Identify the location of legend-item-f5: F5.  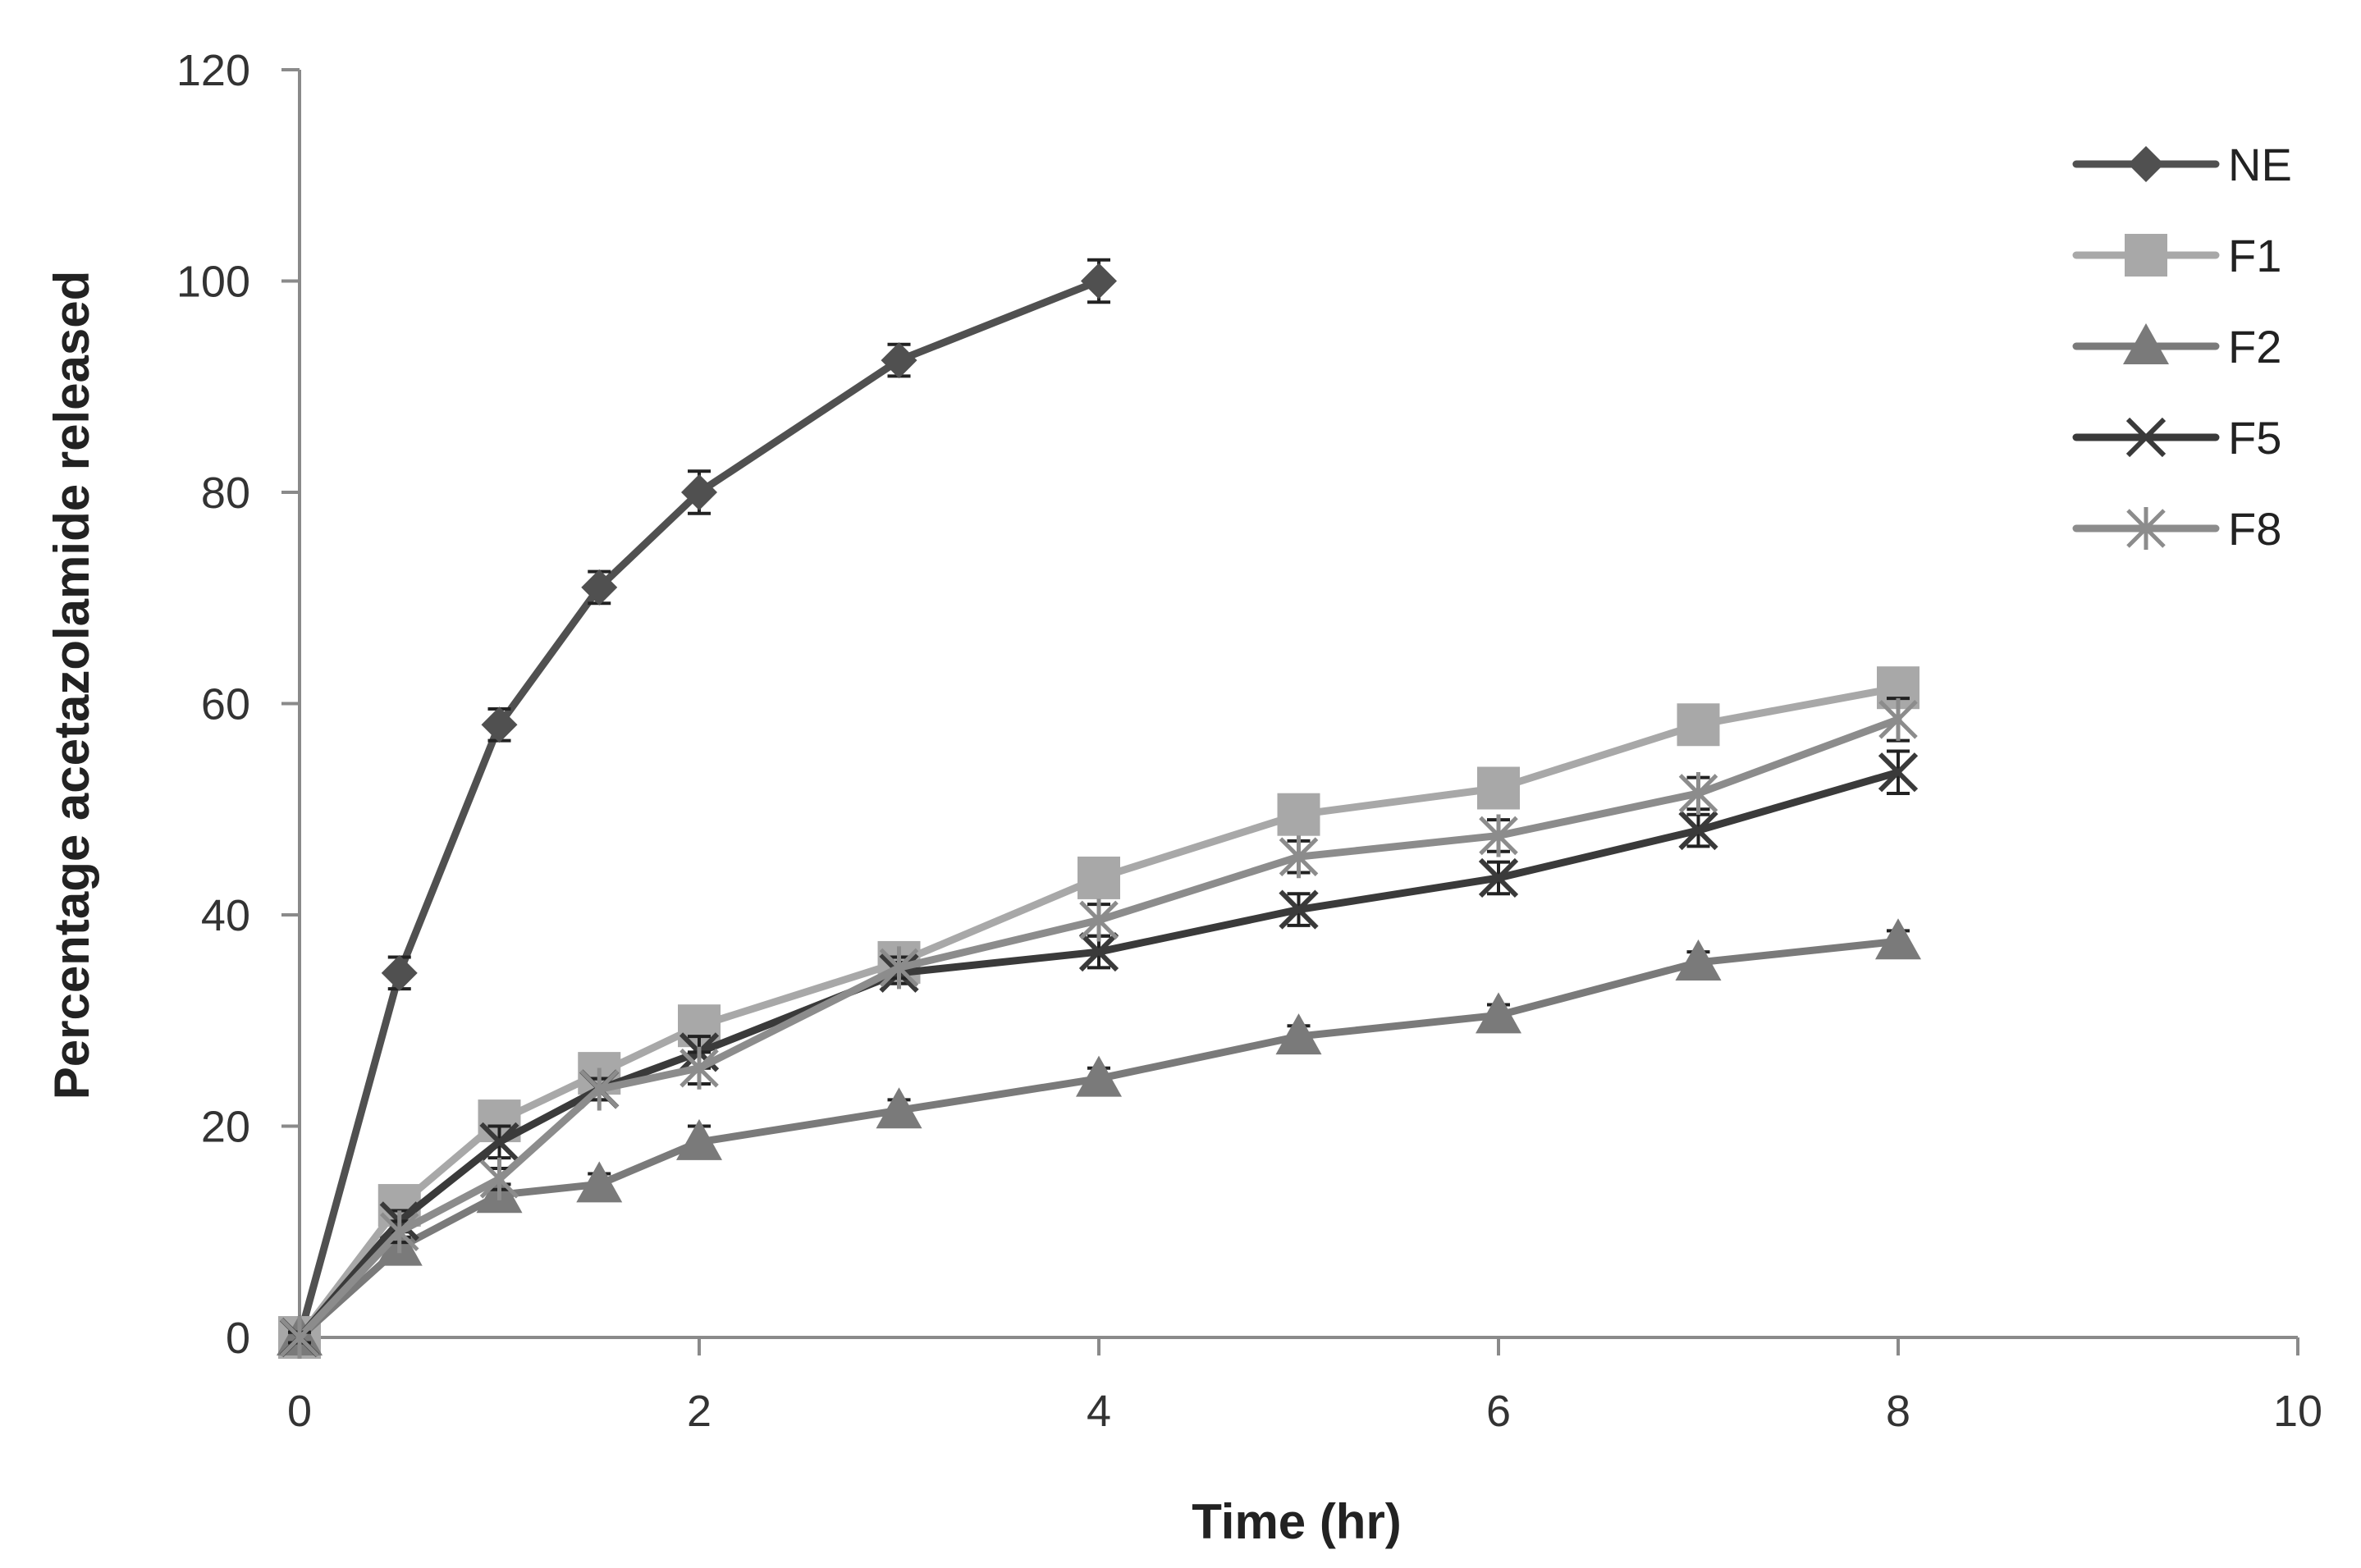
(2176, 438).